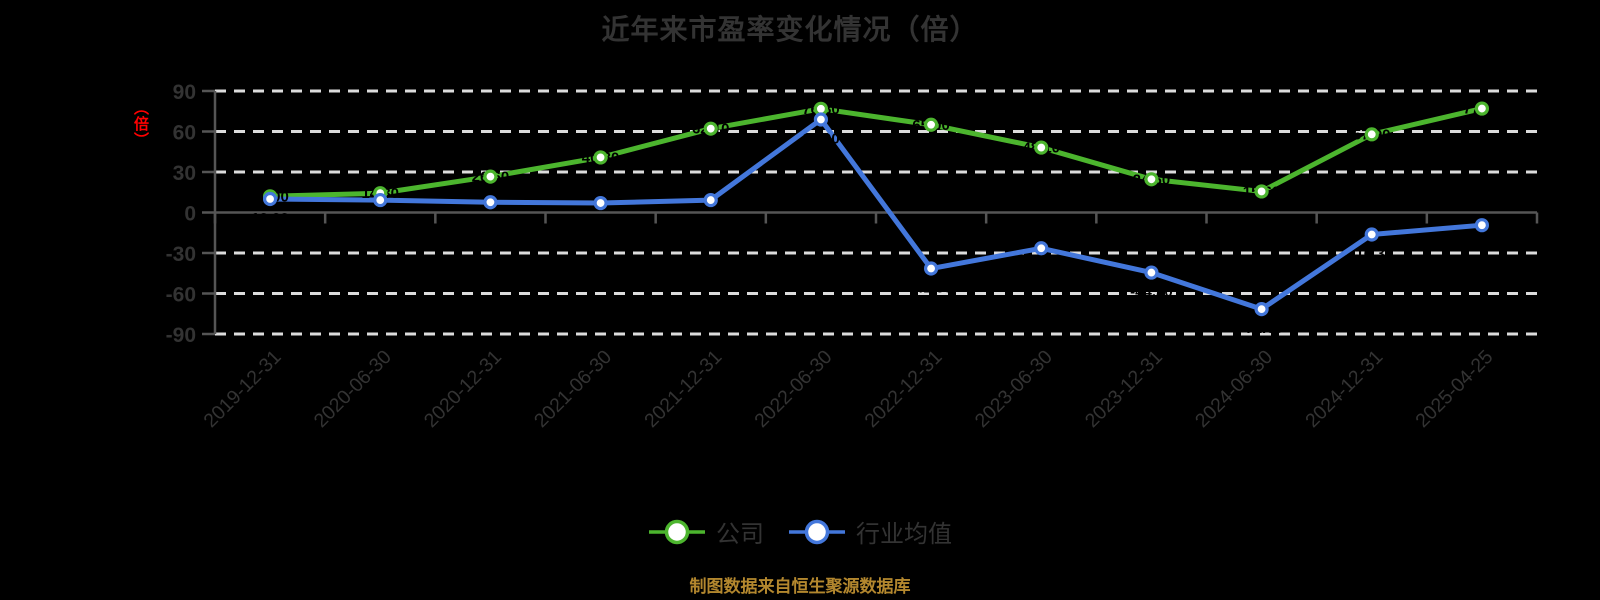  Describe the element at coordinates (821, 138) in the screenshot. I see `point-value-label: 68.90` at that location.